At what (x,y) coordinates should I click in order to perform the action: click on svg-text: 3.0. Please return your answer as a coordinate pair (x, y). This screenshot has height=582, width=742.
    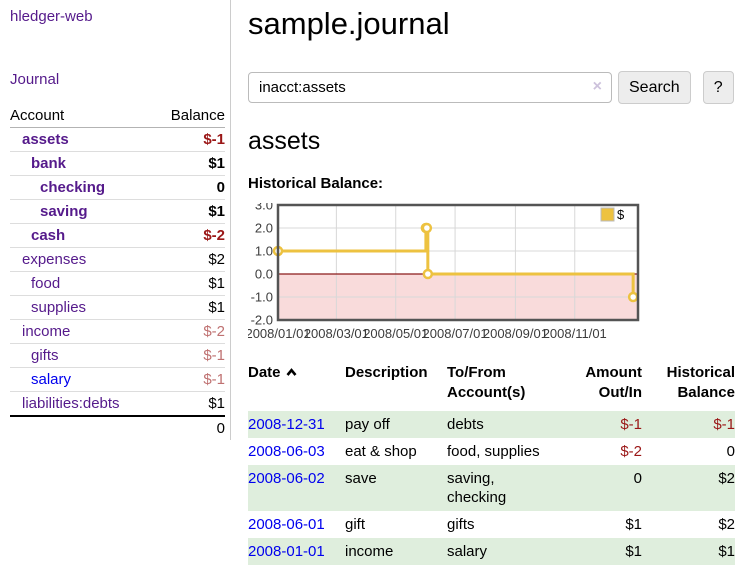
    Looking at the image, I should click on (264, 208).